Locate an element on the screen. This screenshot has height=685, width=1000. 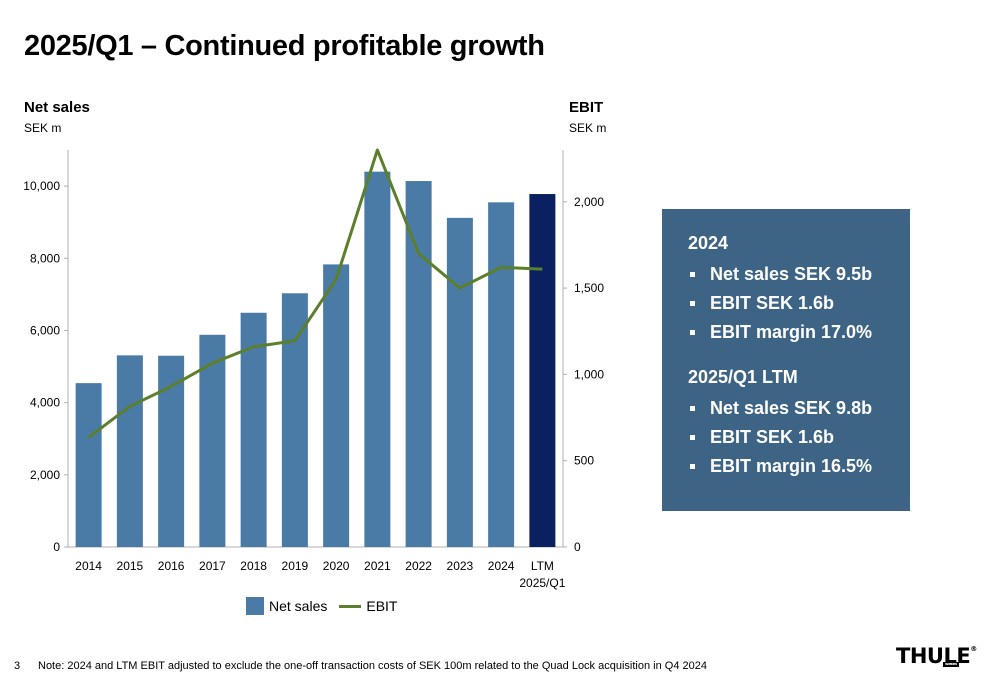
x-tick-label: 2017 is located at coordinates (212, 566).